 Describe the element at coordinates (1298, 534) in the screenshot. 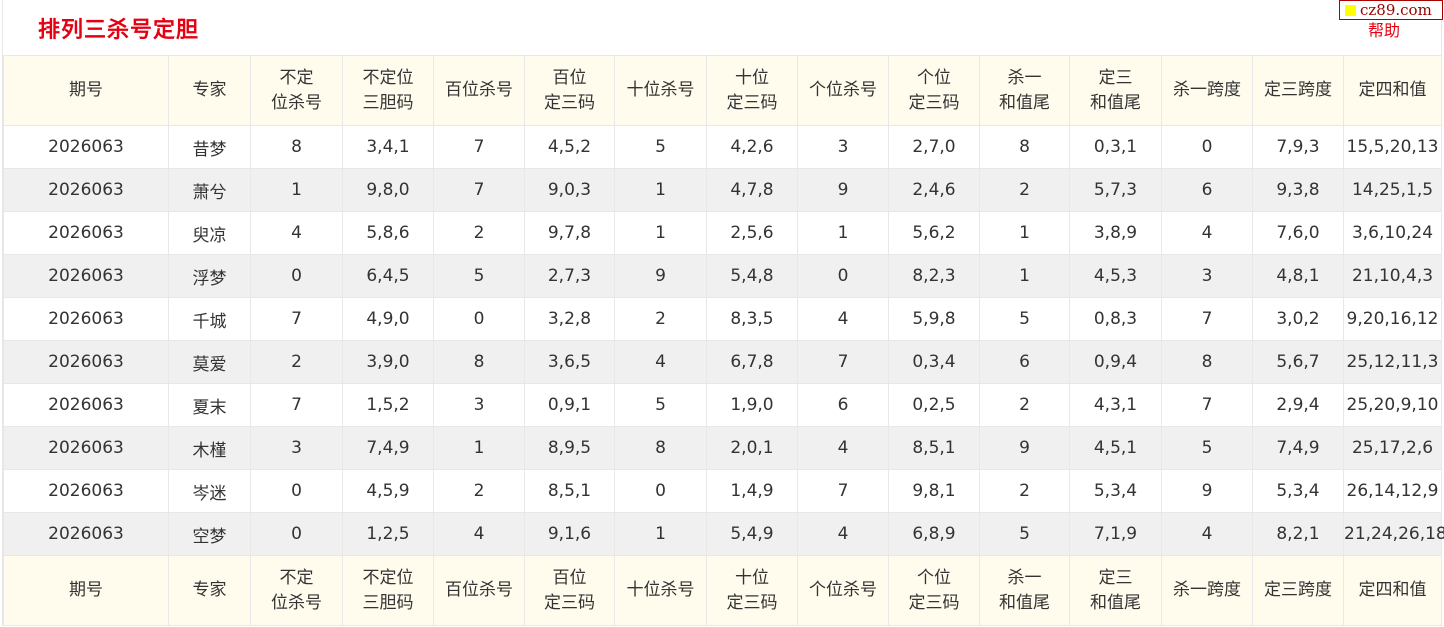

I see `table-cell: 8,2,1` at that location.